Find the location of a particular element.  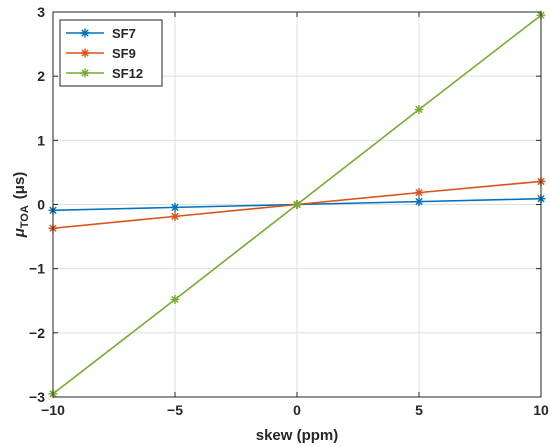

y-tick-label: 2 is located at coordinates (41, 76).